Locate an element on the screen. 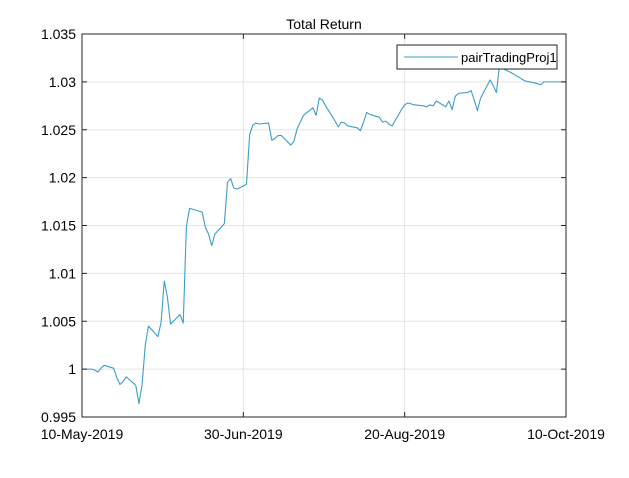 The height and width of the screenshot is (478, 629). x-tick-label: 10-May-2019 is located at coordinates (82, 434).